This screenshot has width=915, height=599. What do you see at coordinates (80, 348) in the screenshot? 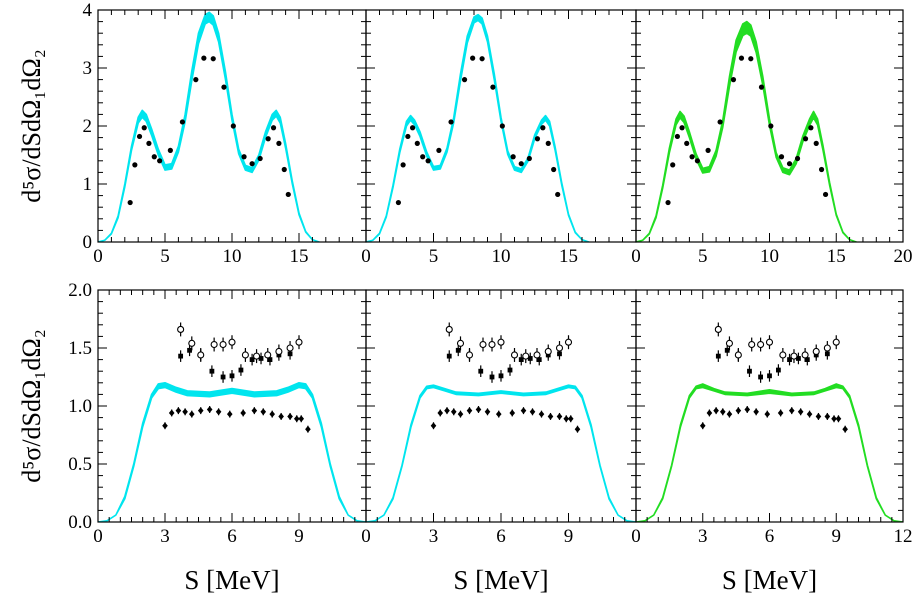
I see `y-tick-label: 1.5` at bounding box center [80, 348].